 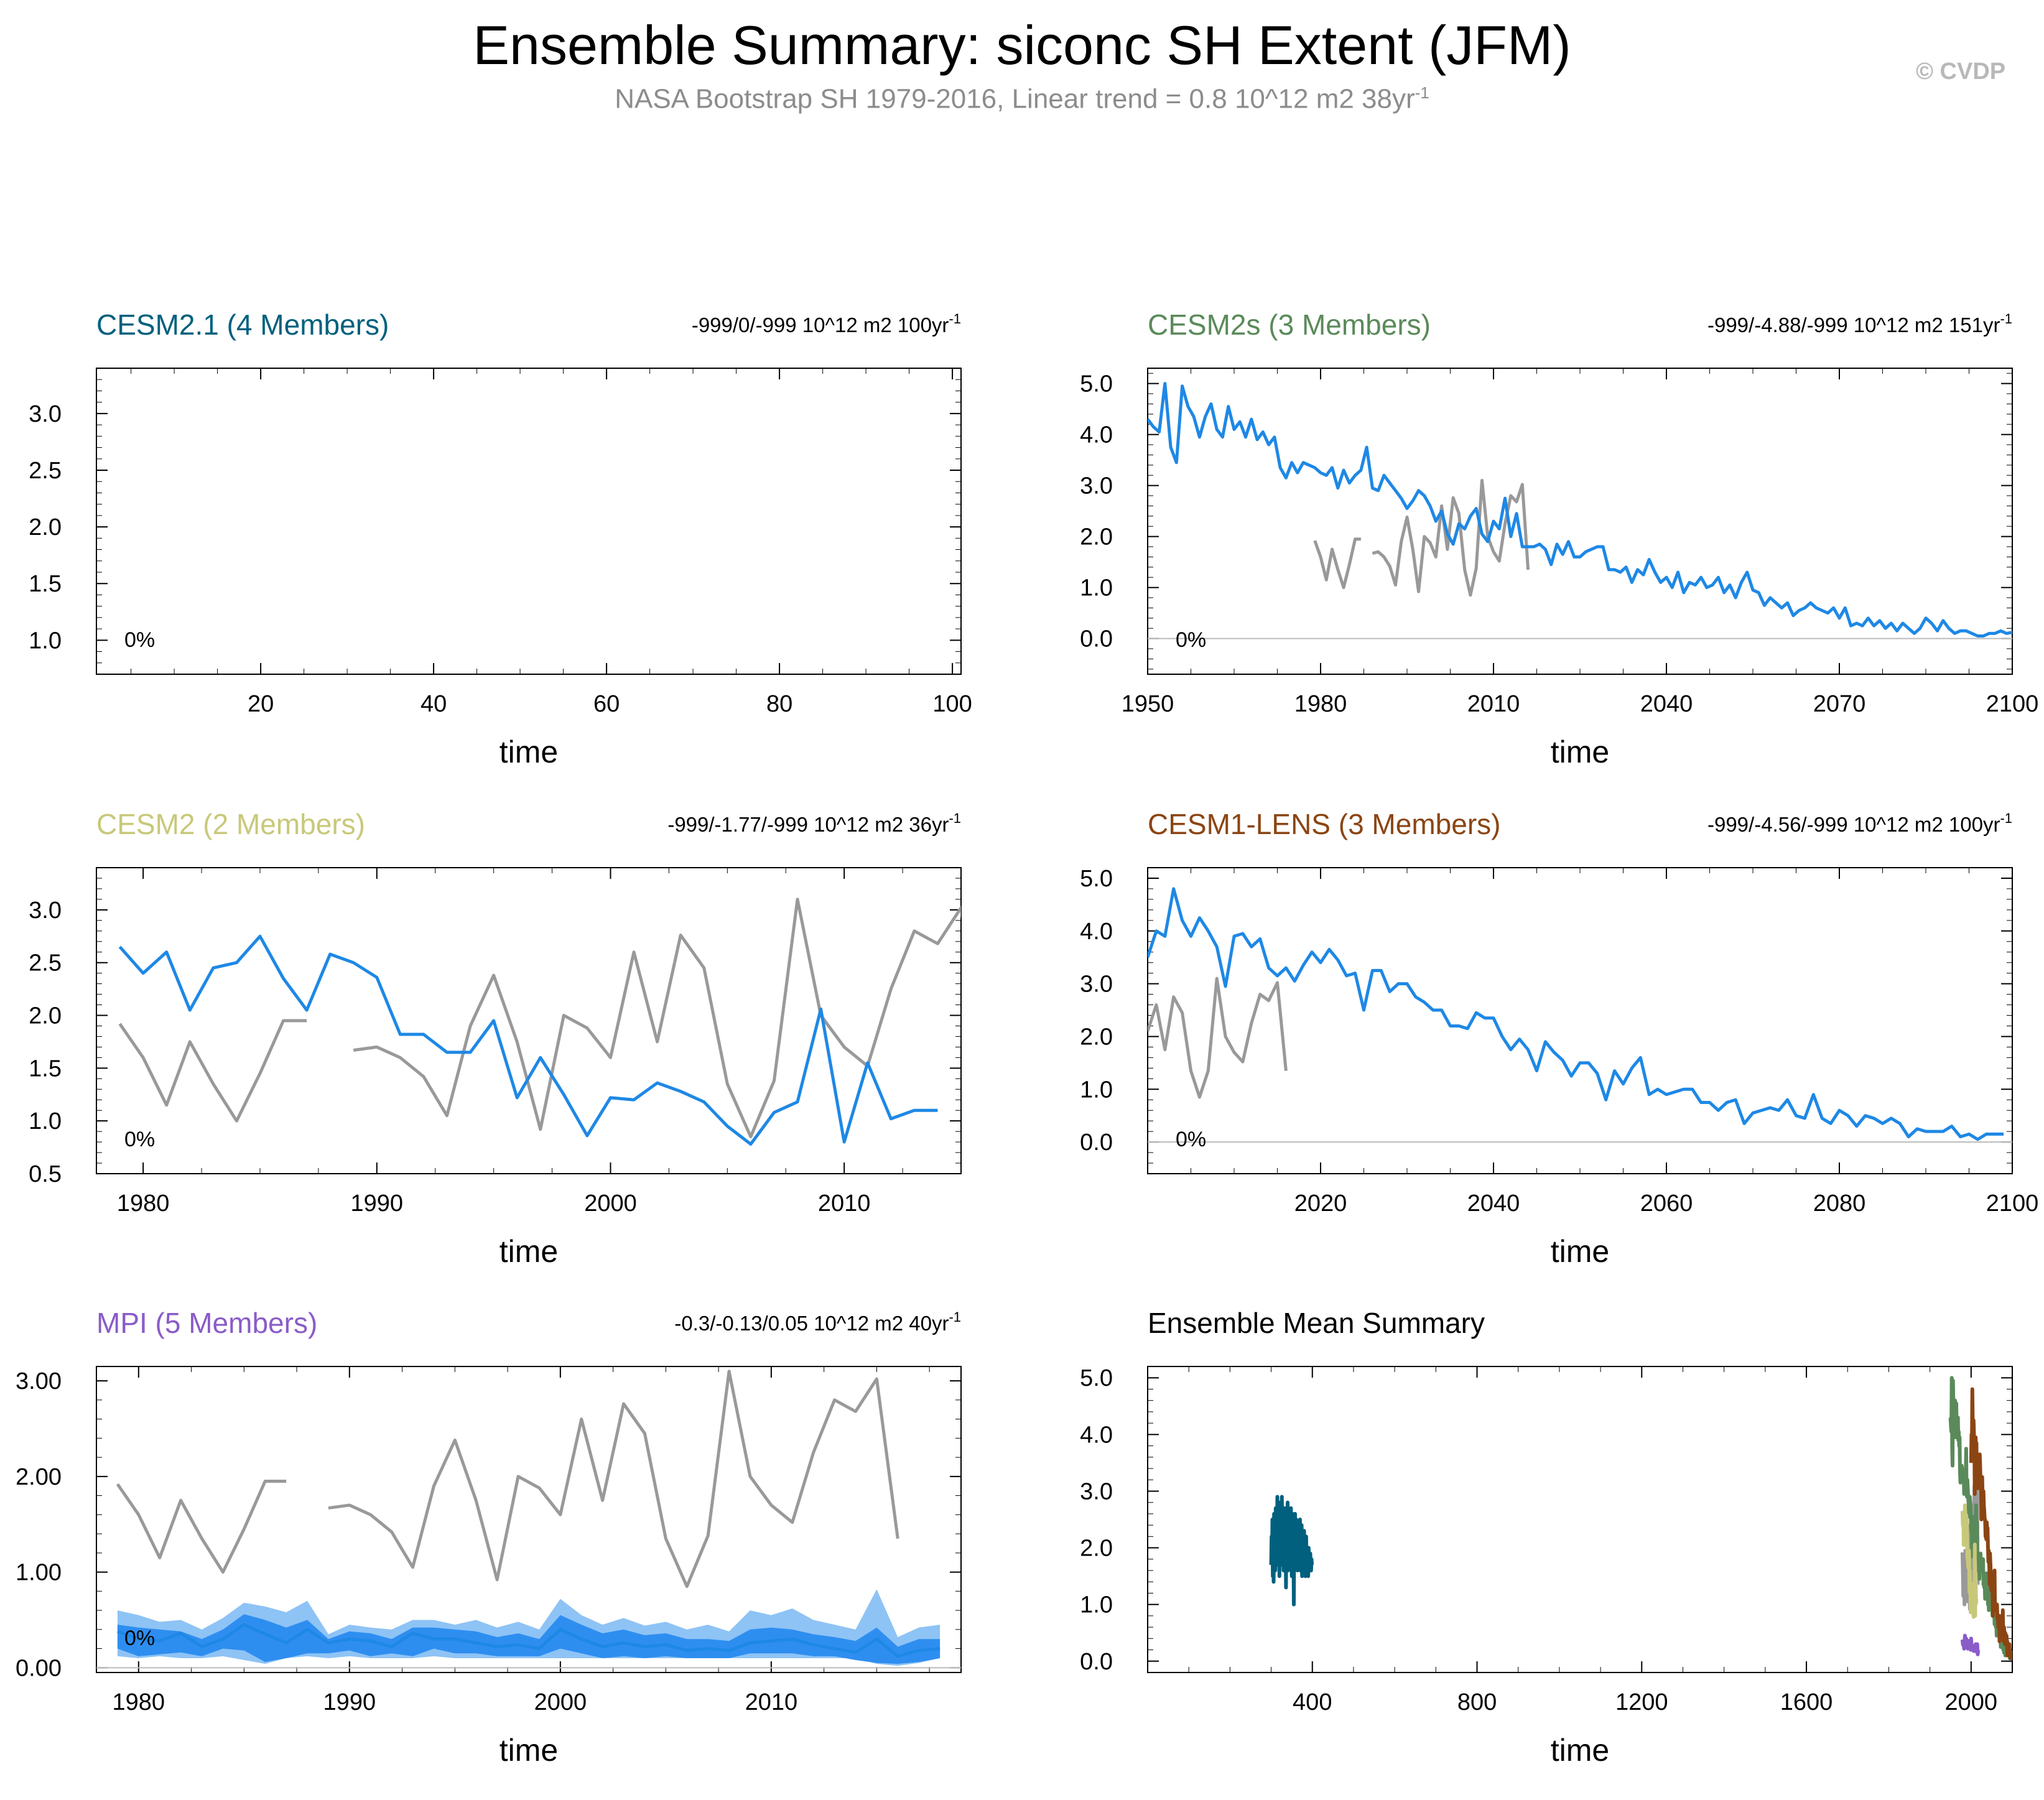 I want to click on x-tick-label: 2020, so click(x=1320, y=1203).